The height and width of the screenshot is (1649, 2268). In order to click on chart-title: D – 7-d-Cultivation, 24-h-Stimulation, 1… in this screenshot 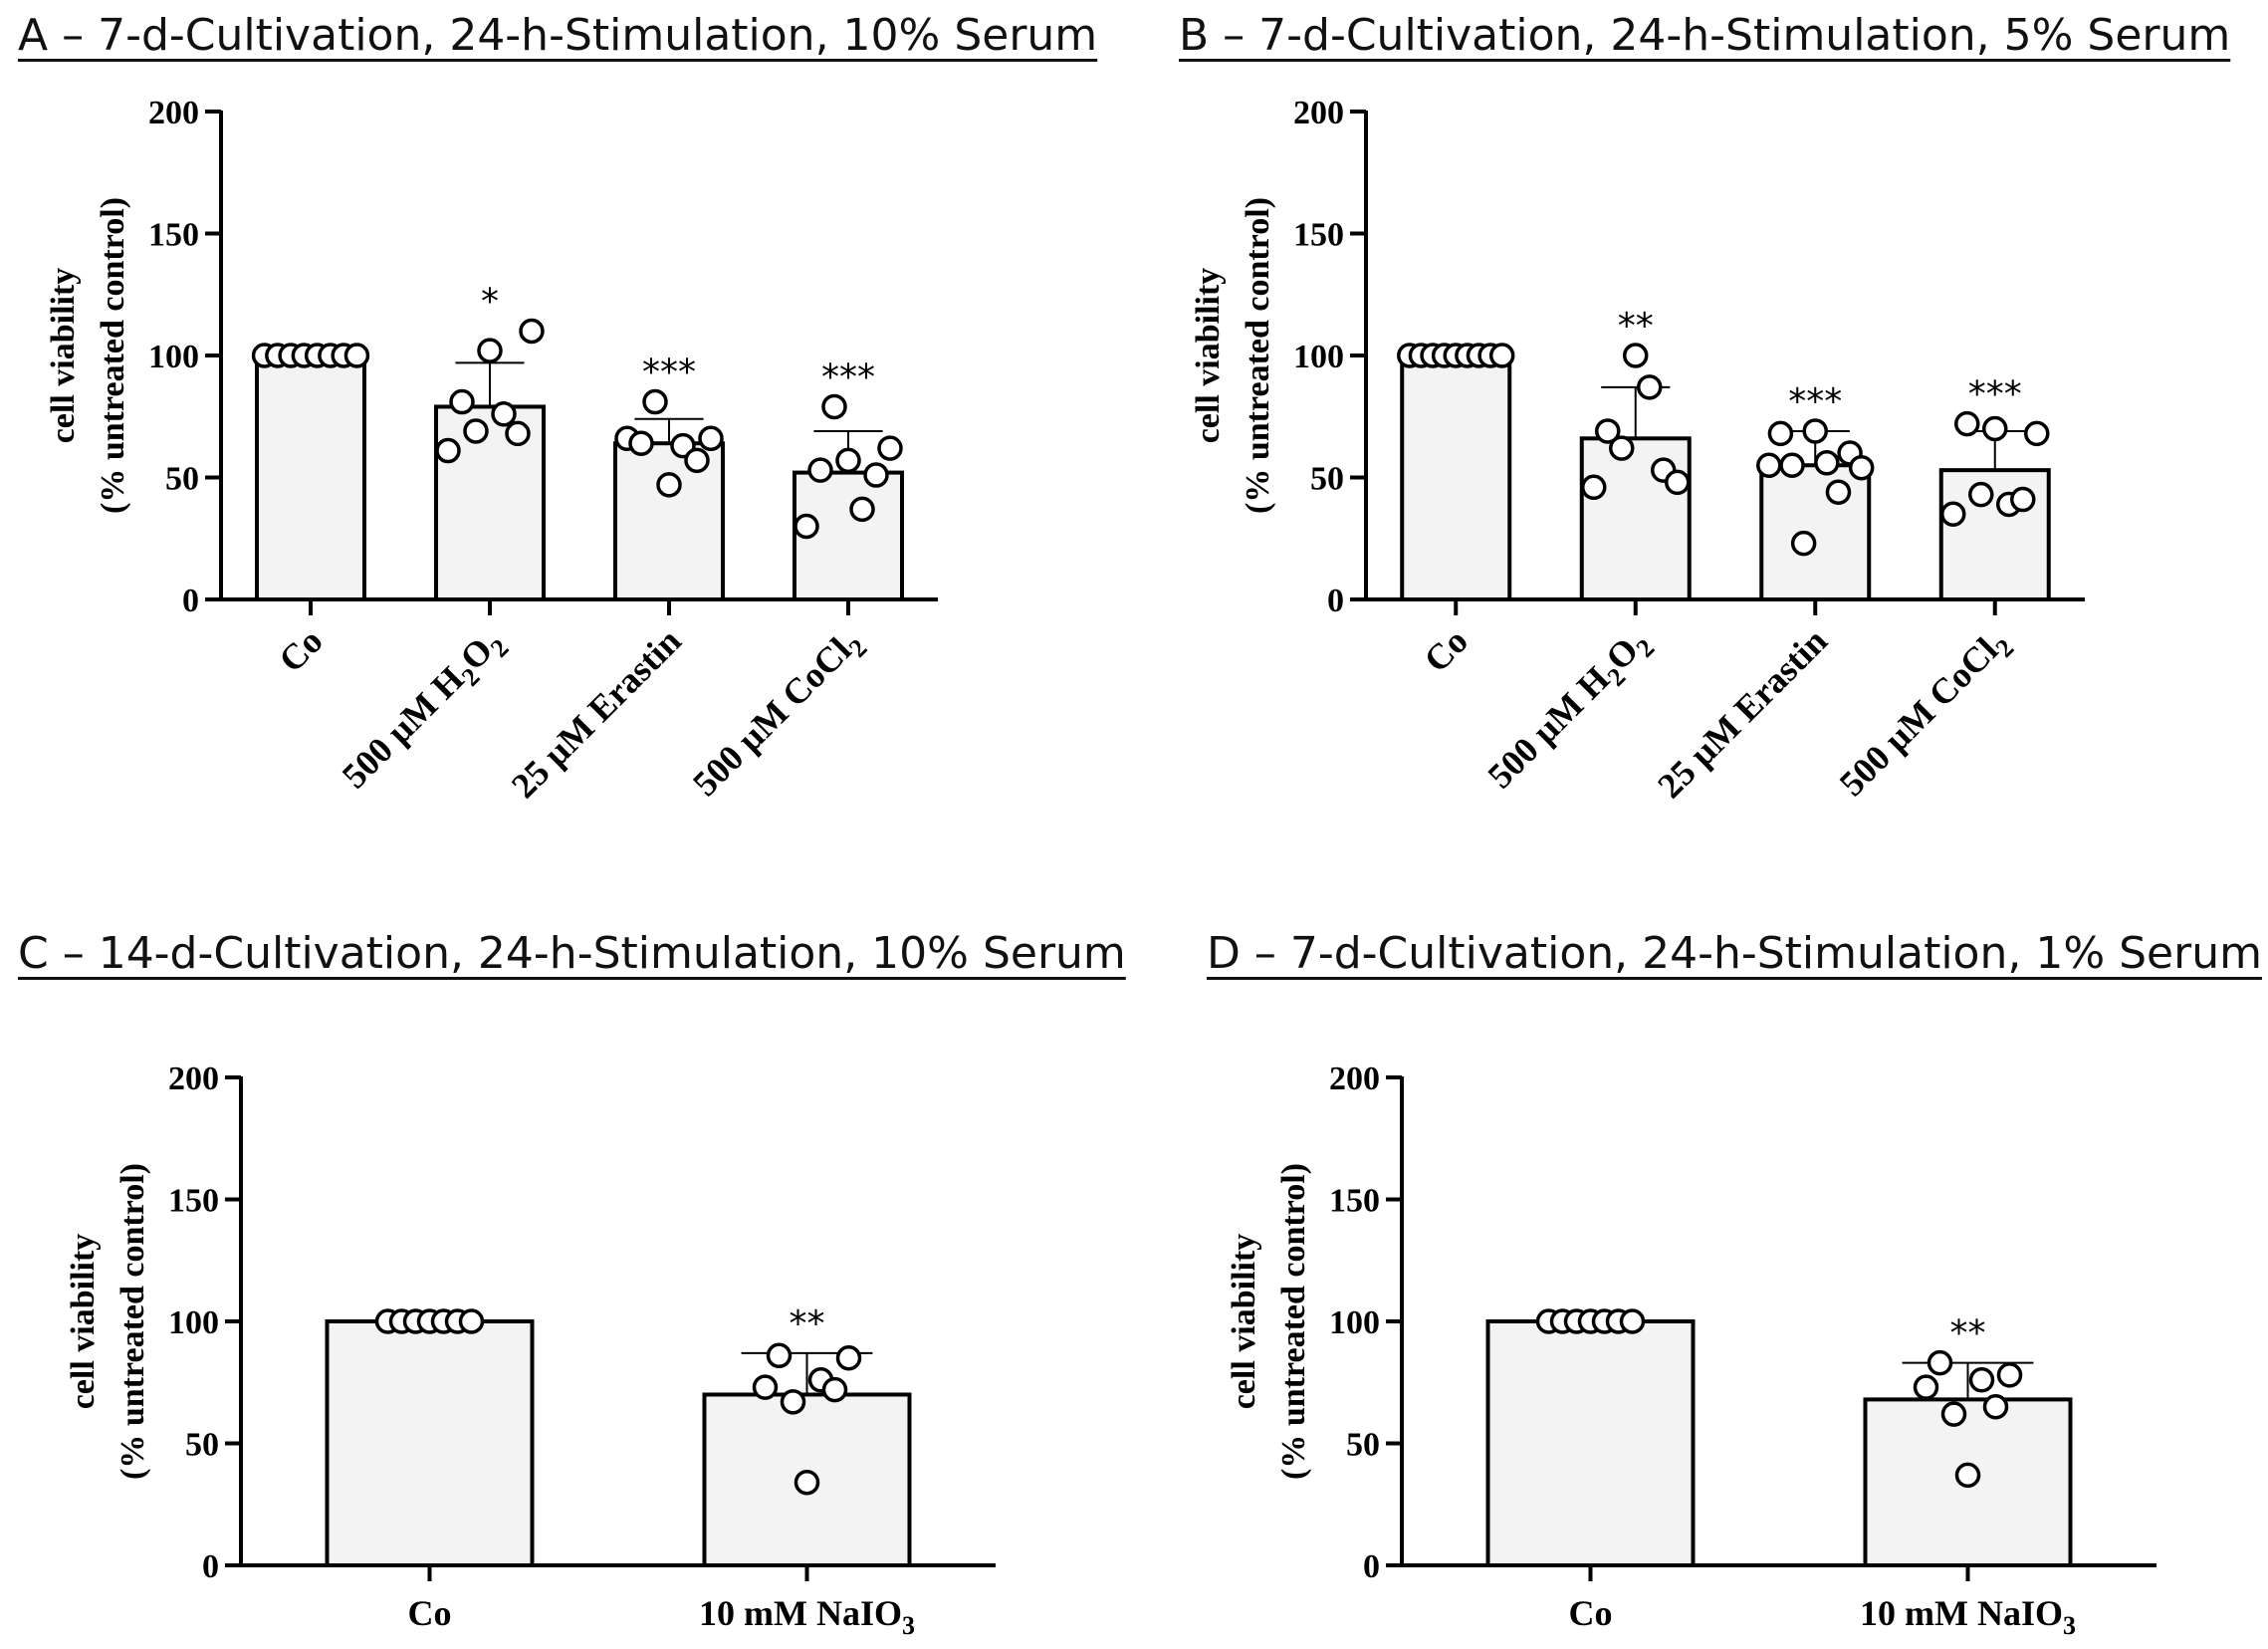, I will do `click(1734, 953)`.